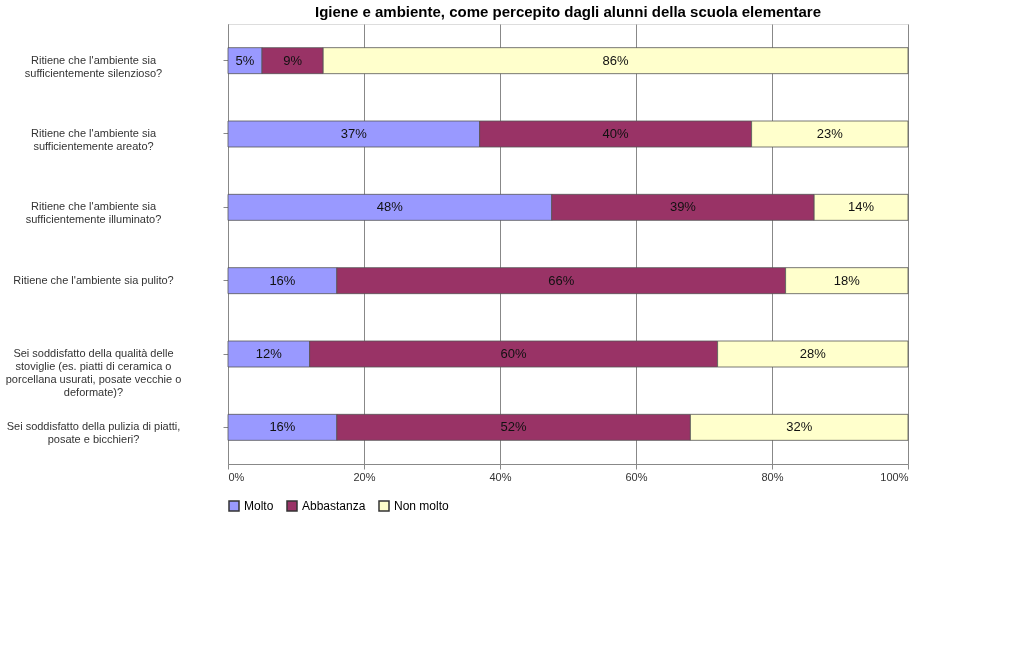 The height and width of the screenshot is (647, 1028). I want to click on text: 66%, so click(561, 280).